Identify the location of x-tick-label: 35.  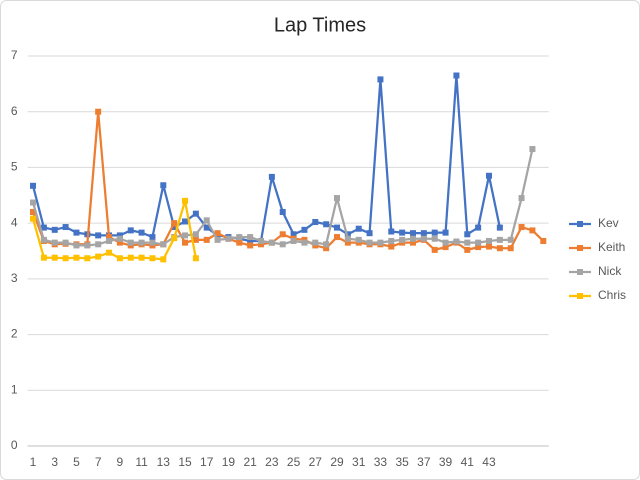
(402, 462).